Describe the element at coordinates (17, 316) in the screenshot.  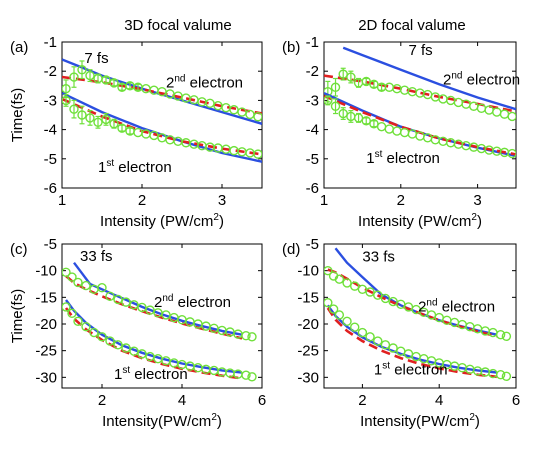
I see `y-axis-label: Time(fs)` at that location.